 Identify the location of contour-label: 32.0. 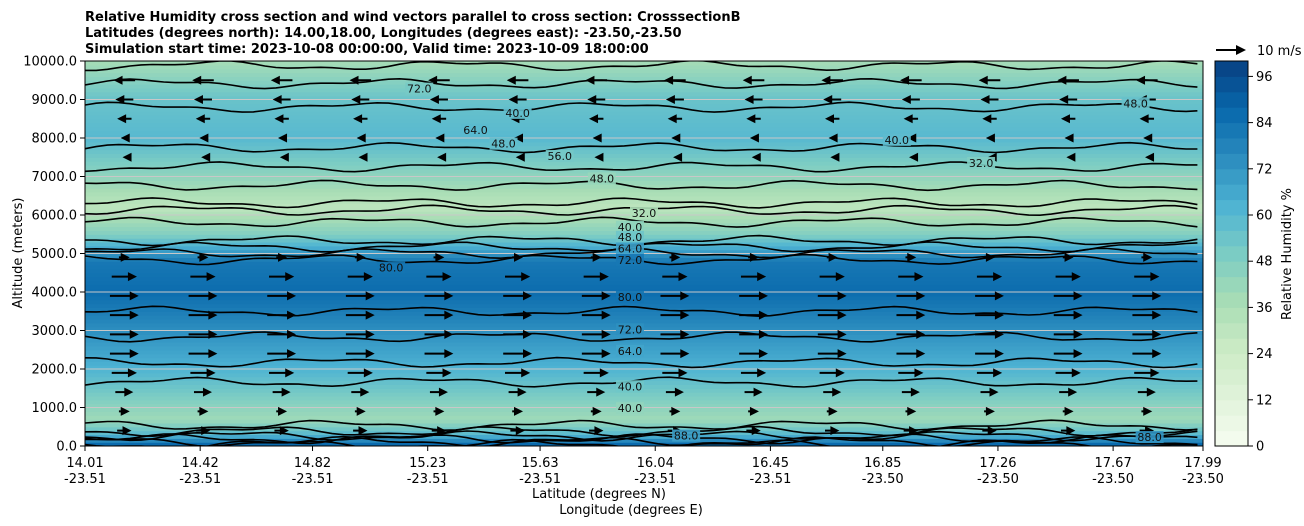
(981, 163).